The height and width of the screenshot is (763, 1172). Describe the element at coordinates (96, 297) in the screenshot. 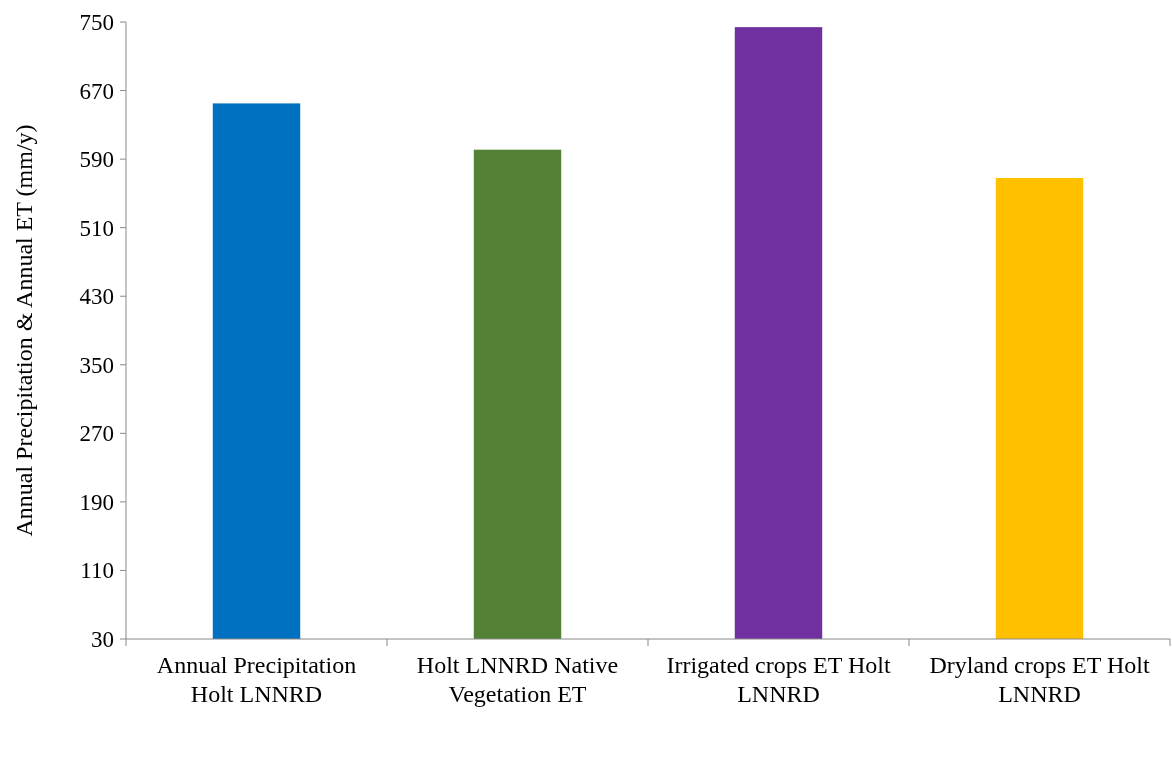

I see `y-tick-label: 430` at that location.